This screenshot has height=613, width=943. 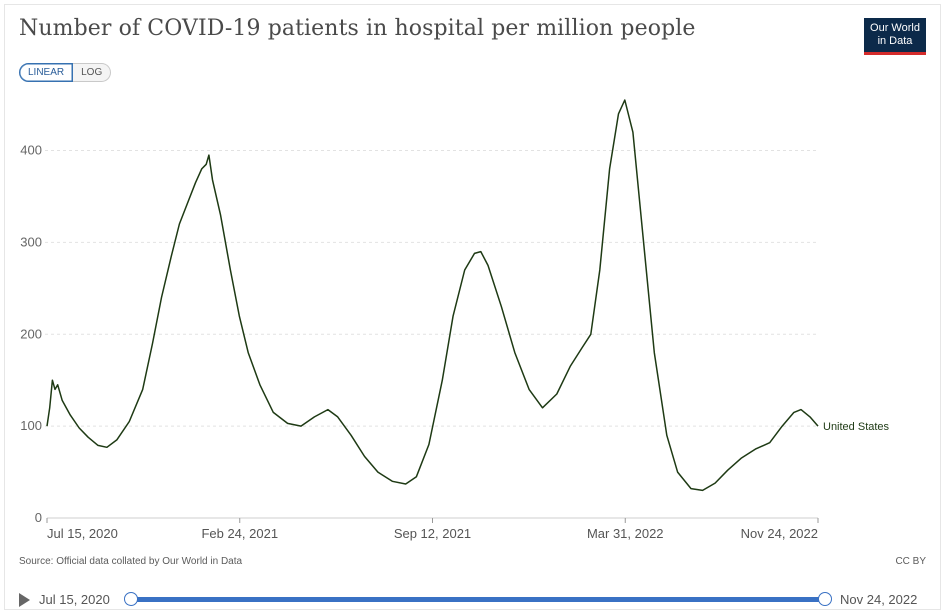 I want to click on y-tick-label: 200, so click(x=31, y=333).